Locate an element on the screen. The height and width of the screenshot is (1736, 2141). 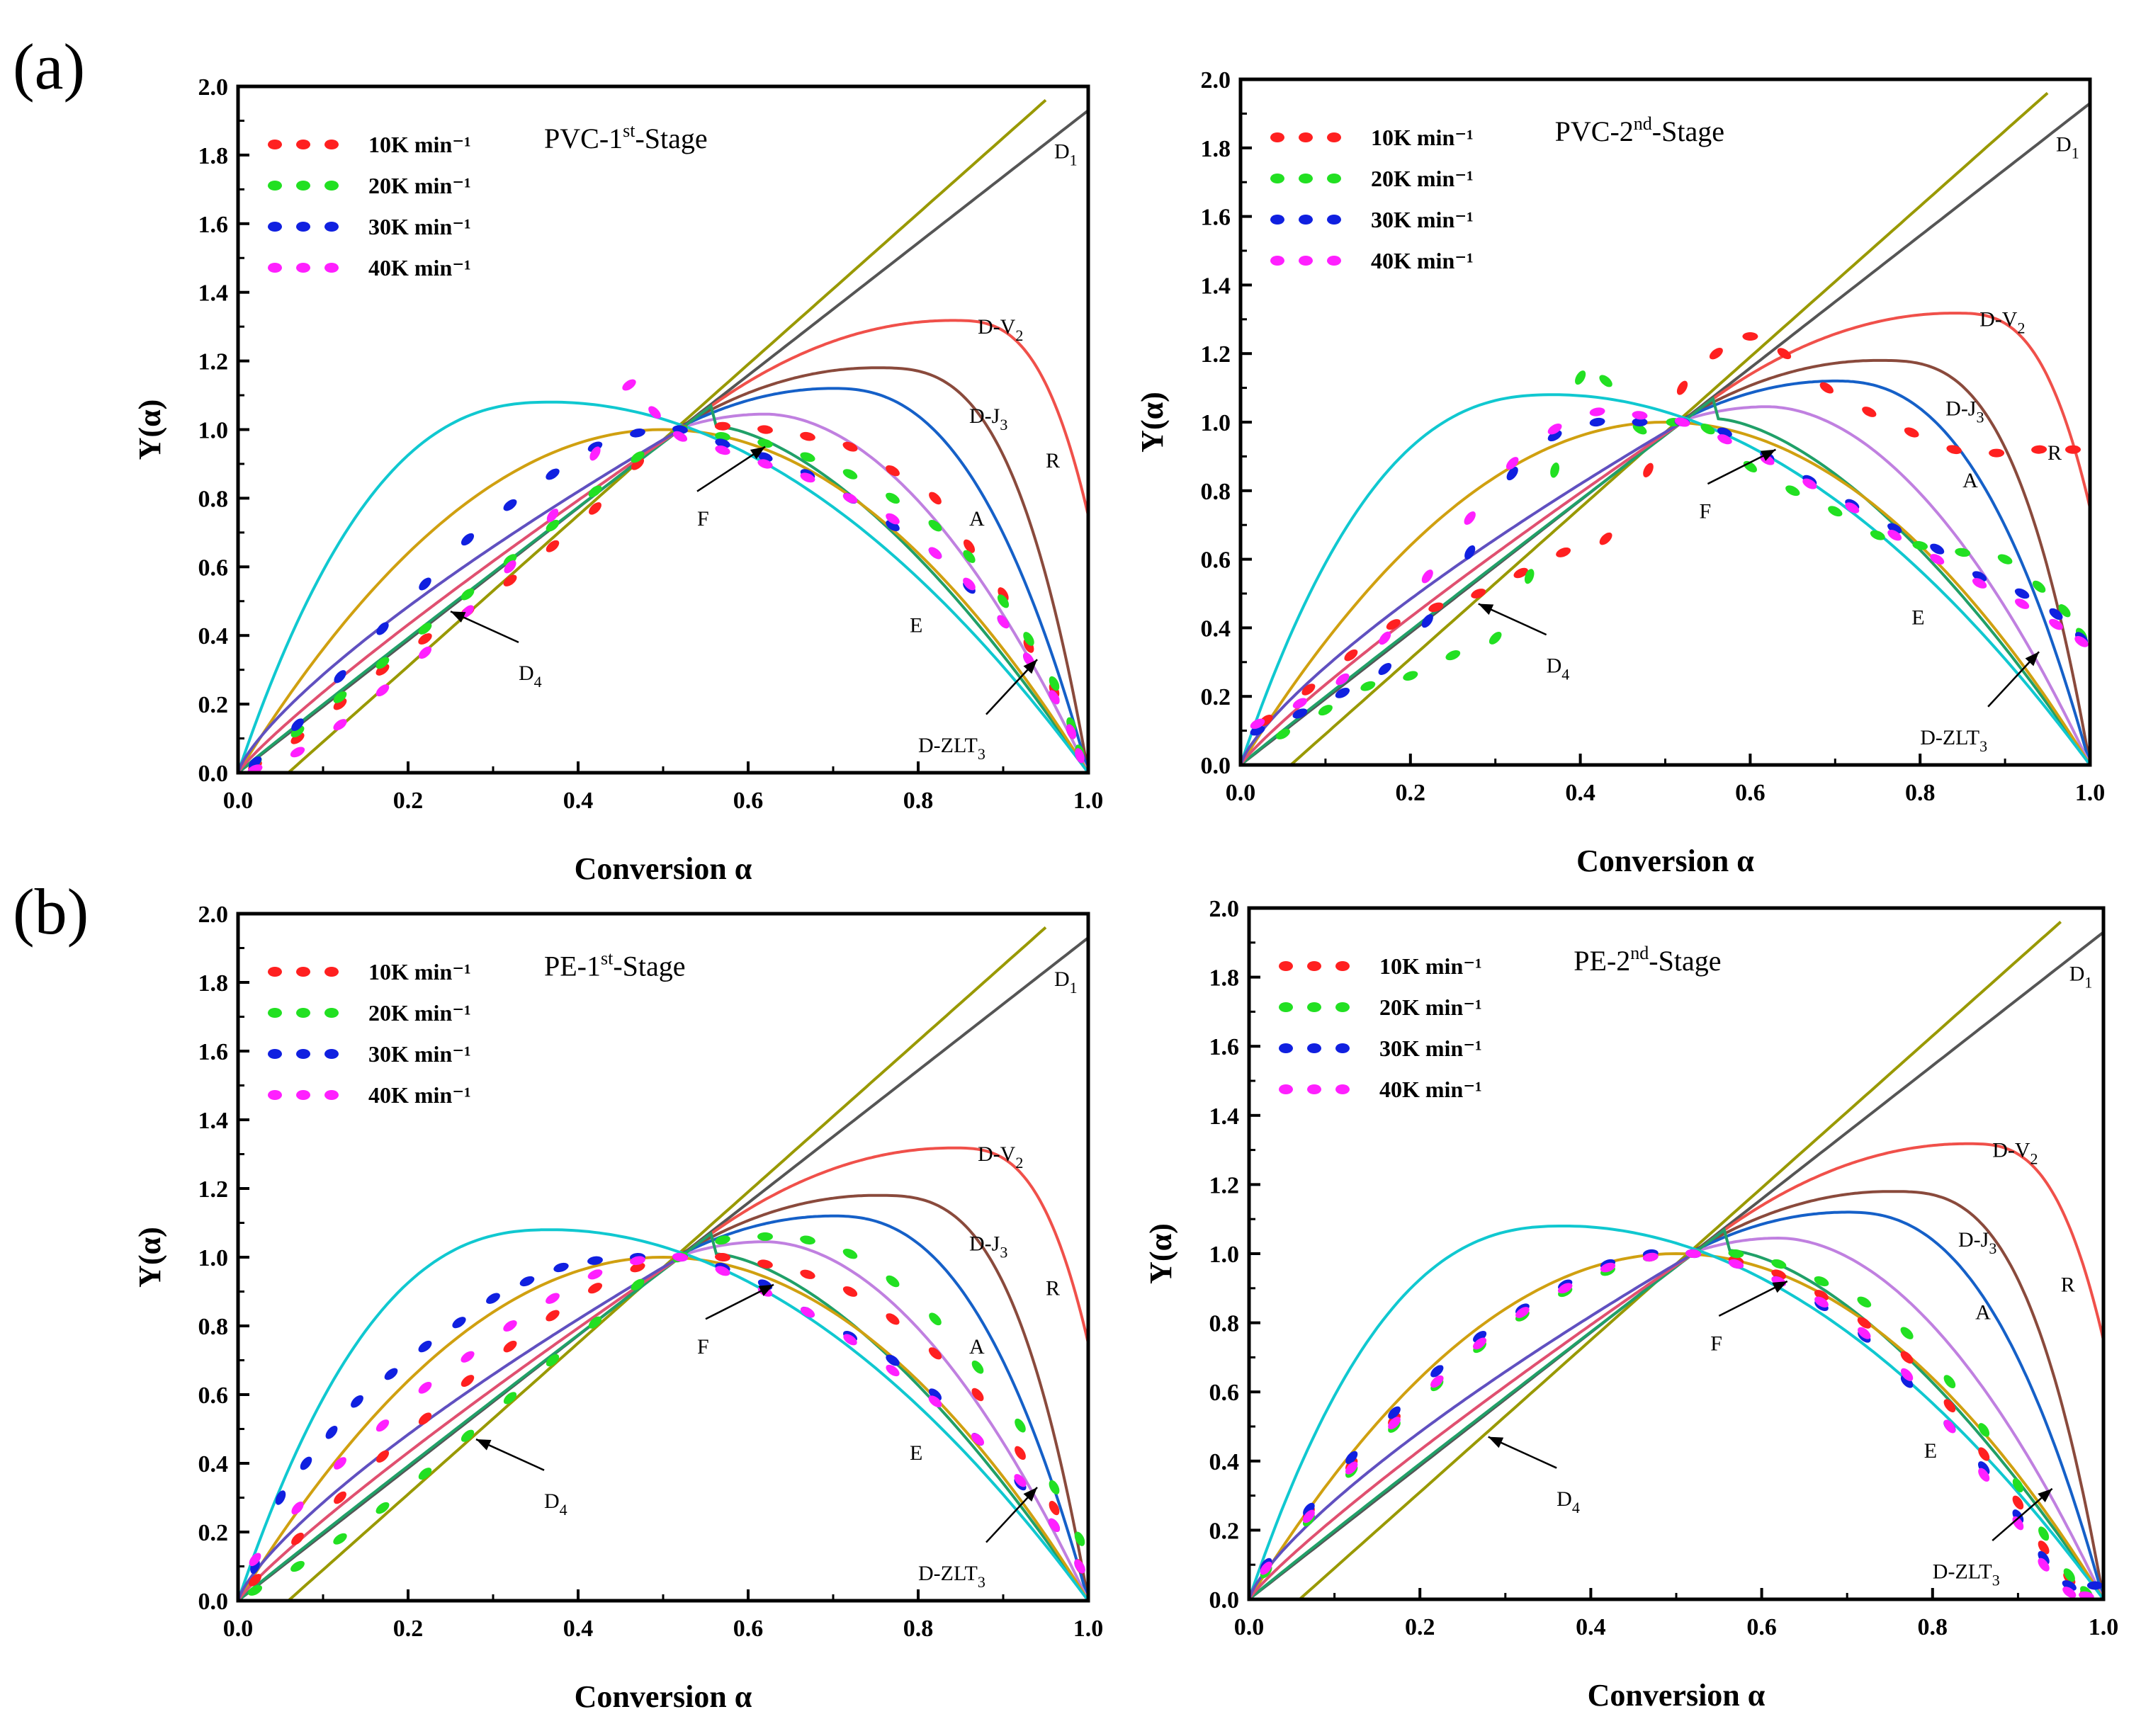
x-axis-title: Conversion α is located at coordinates (663, 1697).